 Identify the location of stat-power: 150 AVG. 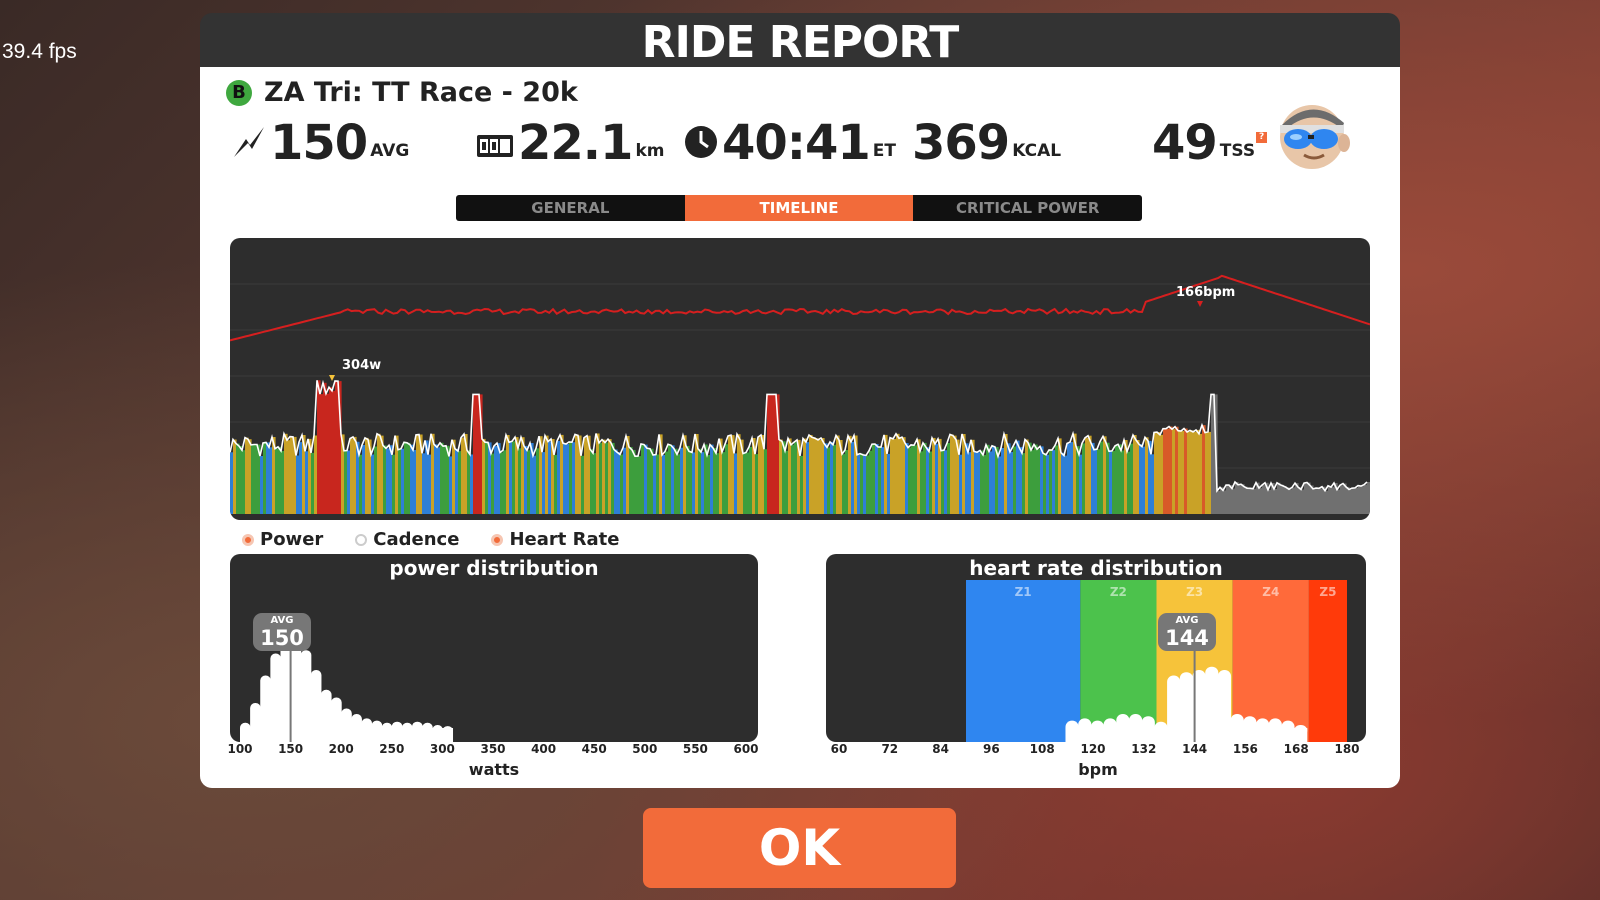
(320, 143).